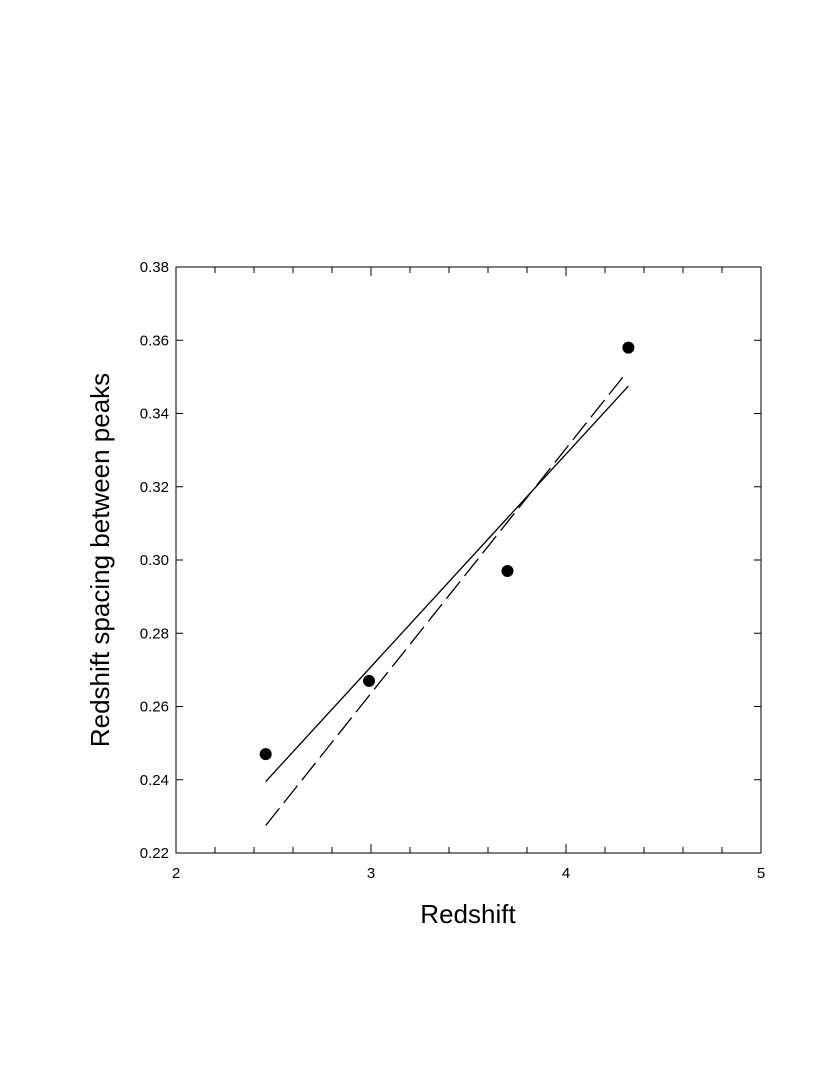 The image size is (830, 1080). What do you see at coordinates (468, 914) in the screenshot?
I see `x-axis-title: Redshift` at bounding box center [468, 914].